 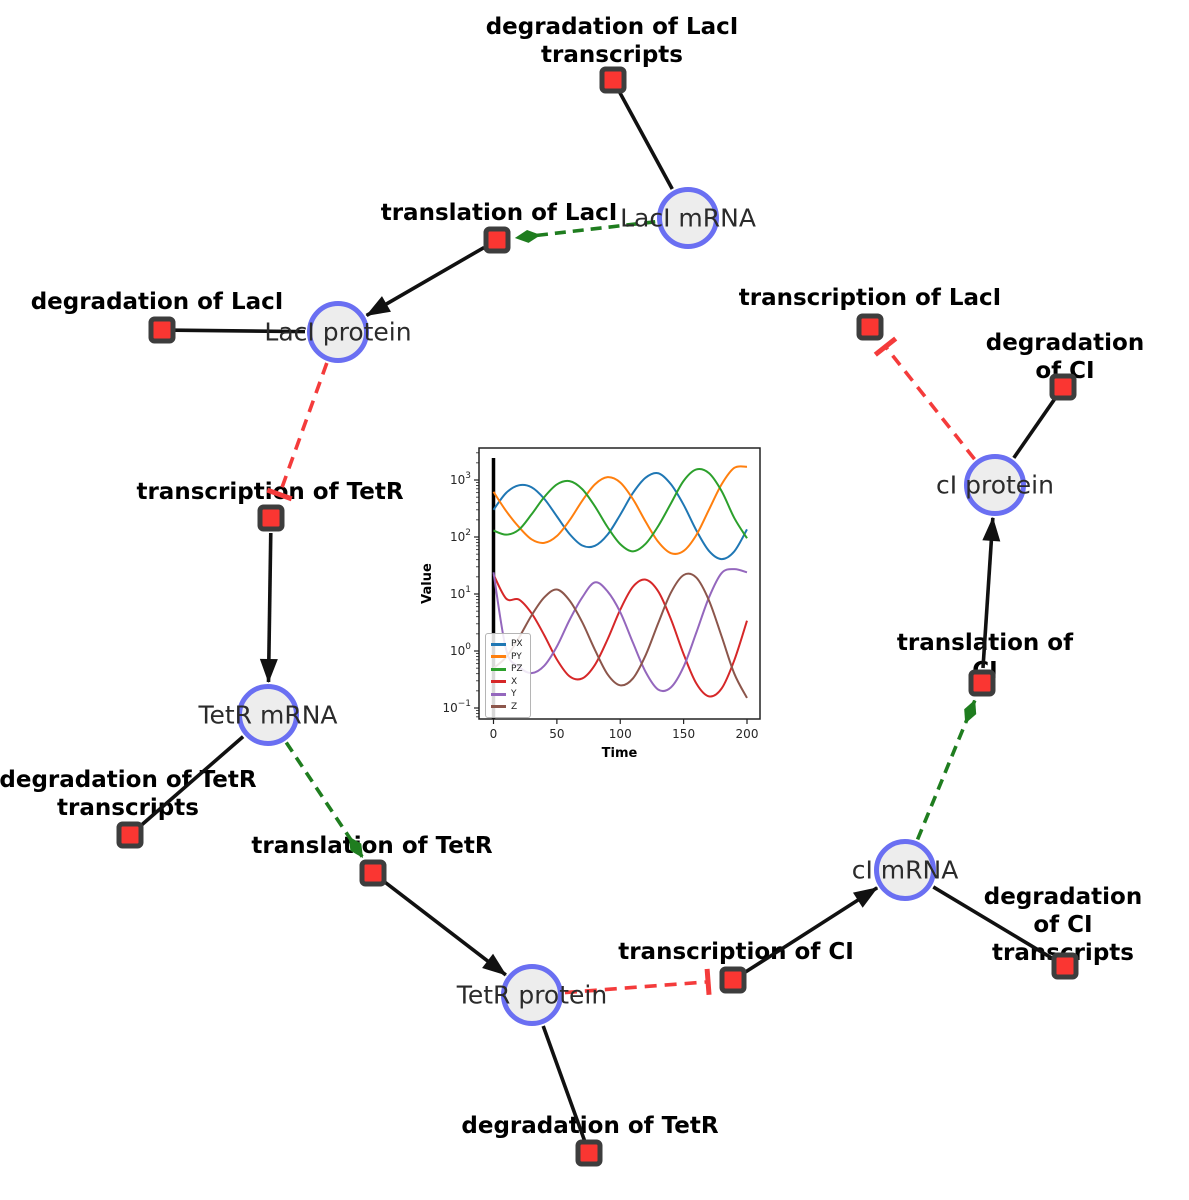 I want to click on legend-swatch-PZ, so click(x=498, y=669).